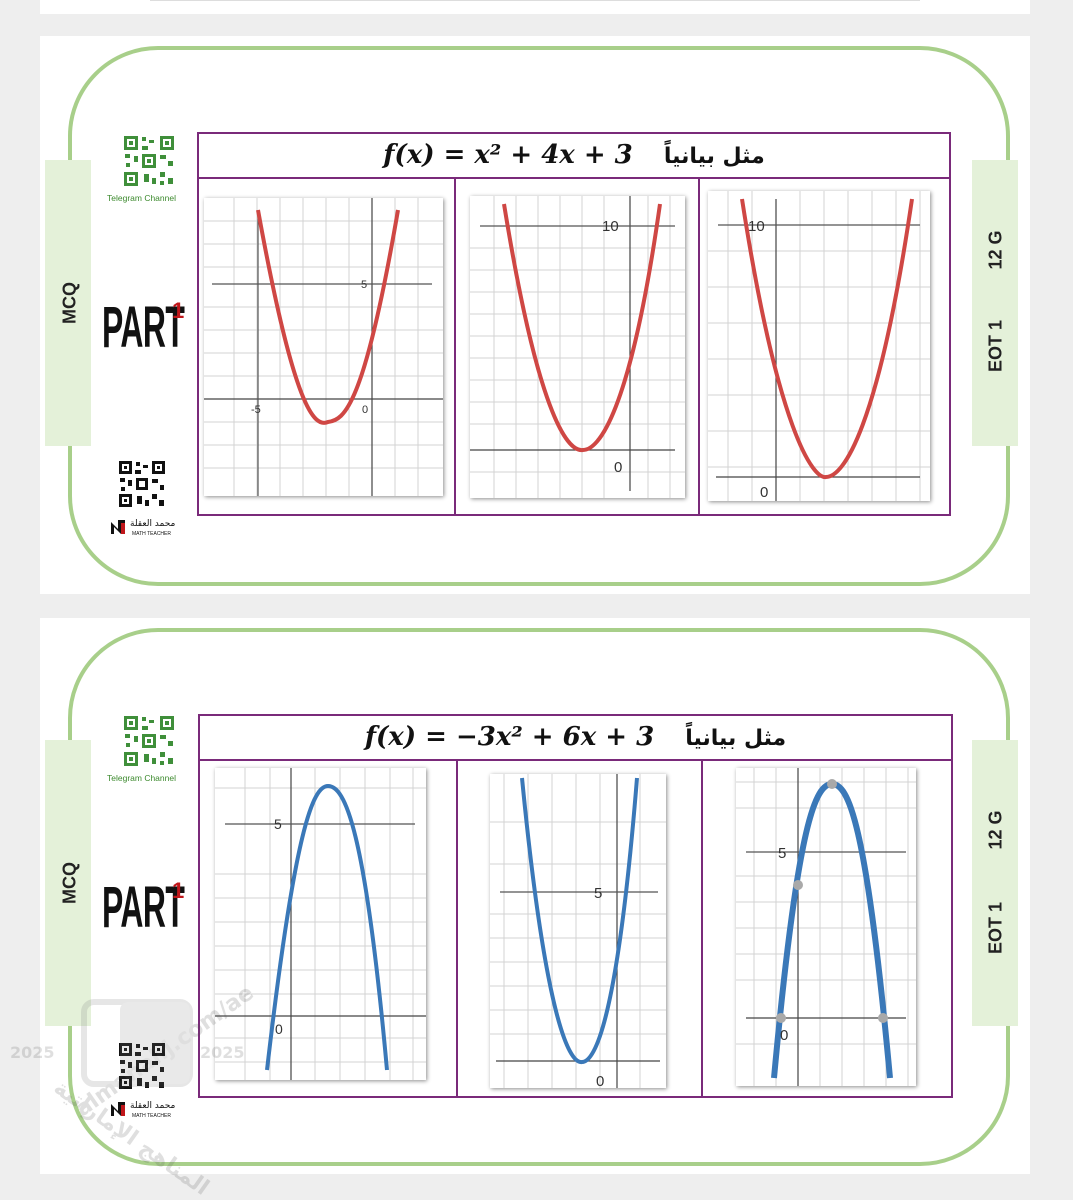 The height and width of the screenshot is (1200, 1073). I want to click on graph-option-2: 5 0, so click(578, 931).